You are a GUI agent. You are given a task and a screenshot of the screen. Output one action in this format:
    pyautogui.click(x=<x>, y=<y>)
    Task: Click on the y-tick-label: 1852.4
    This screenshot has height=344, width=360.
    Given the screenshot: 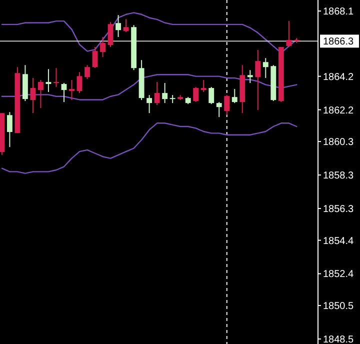 What is the action you would take?
    pyautogui.click(x=338, y=274)
    